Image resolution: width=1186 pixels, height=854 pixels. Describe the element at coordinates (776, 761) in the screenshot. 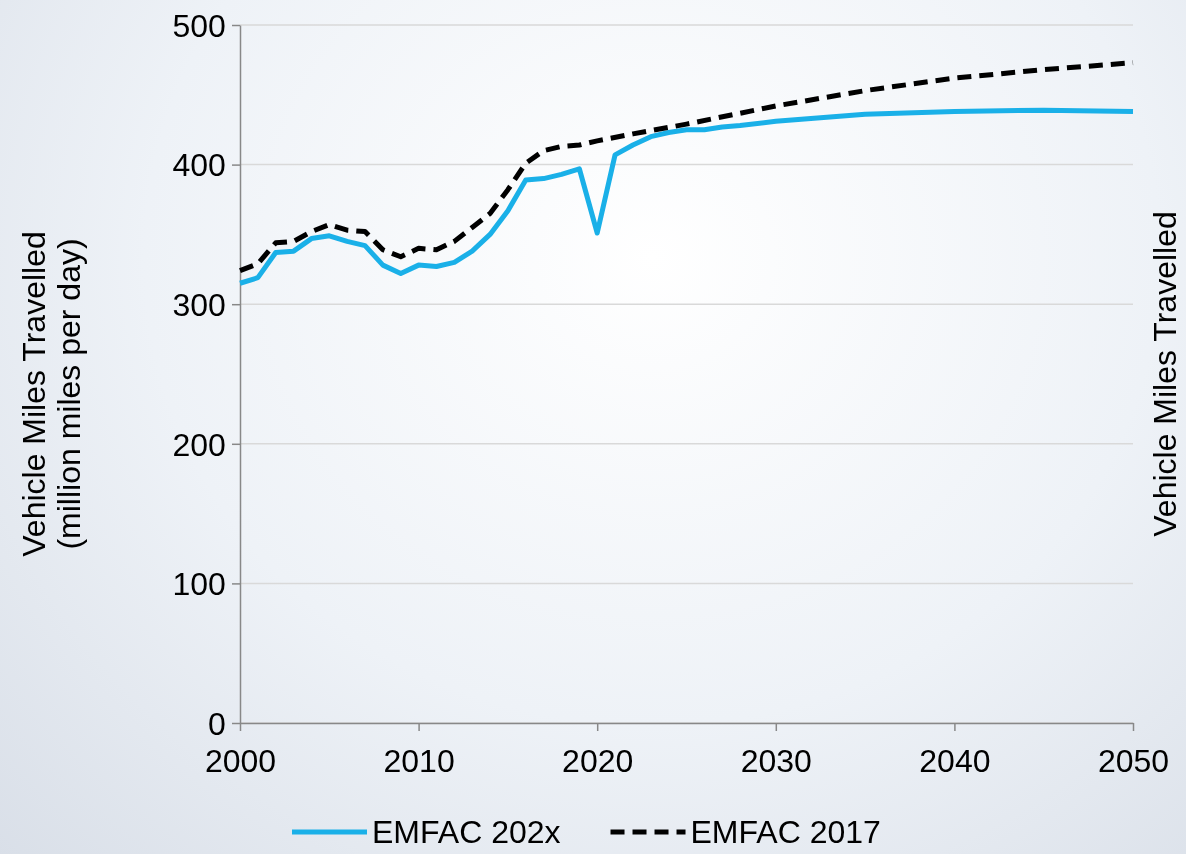

I see `x-tick-label: 2030` at that location.